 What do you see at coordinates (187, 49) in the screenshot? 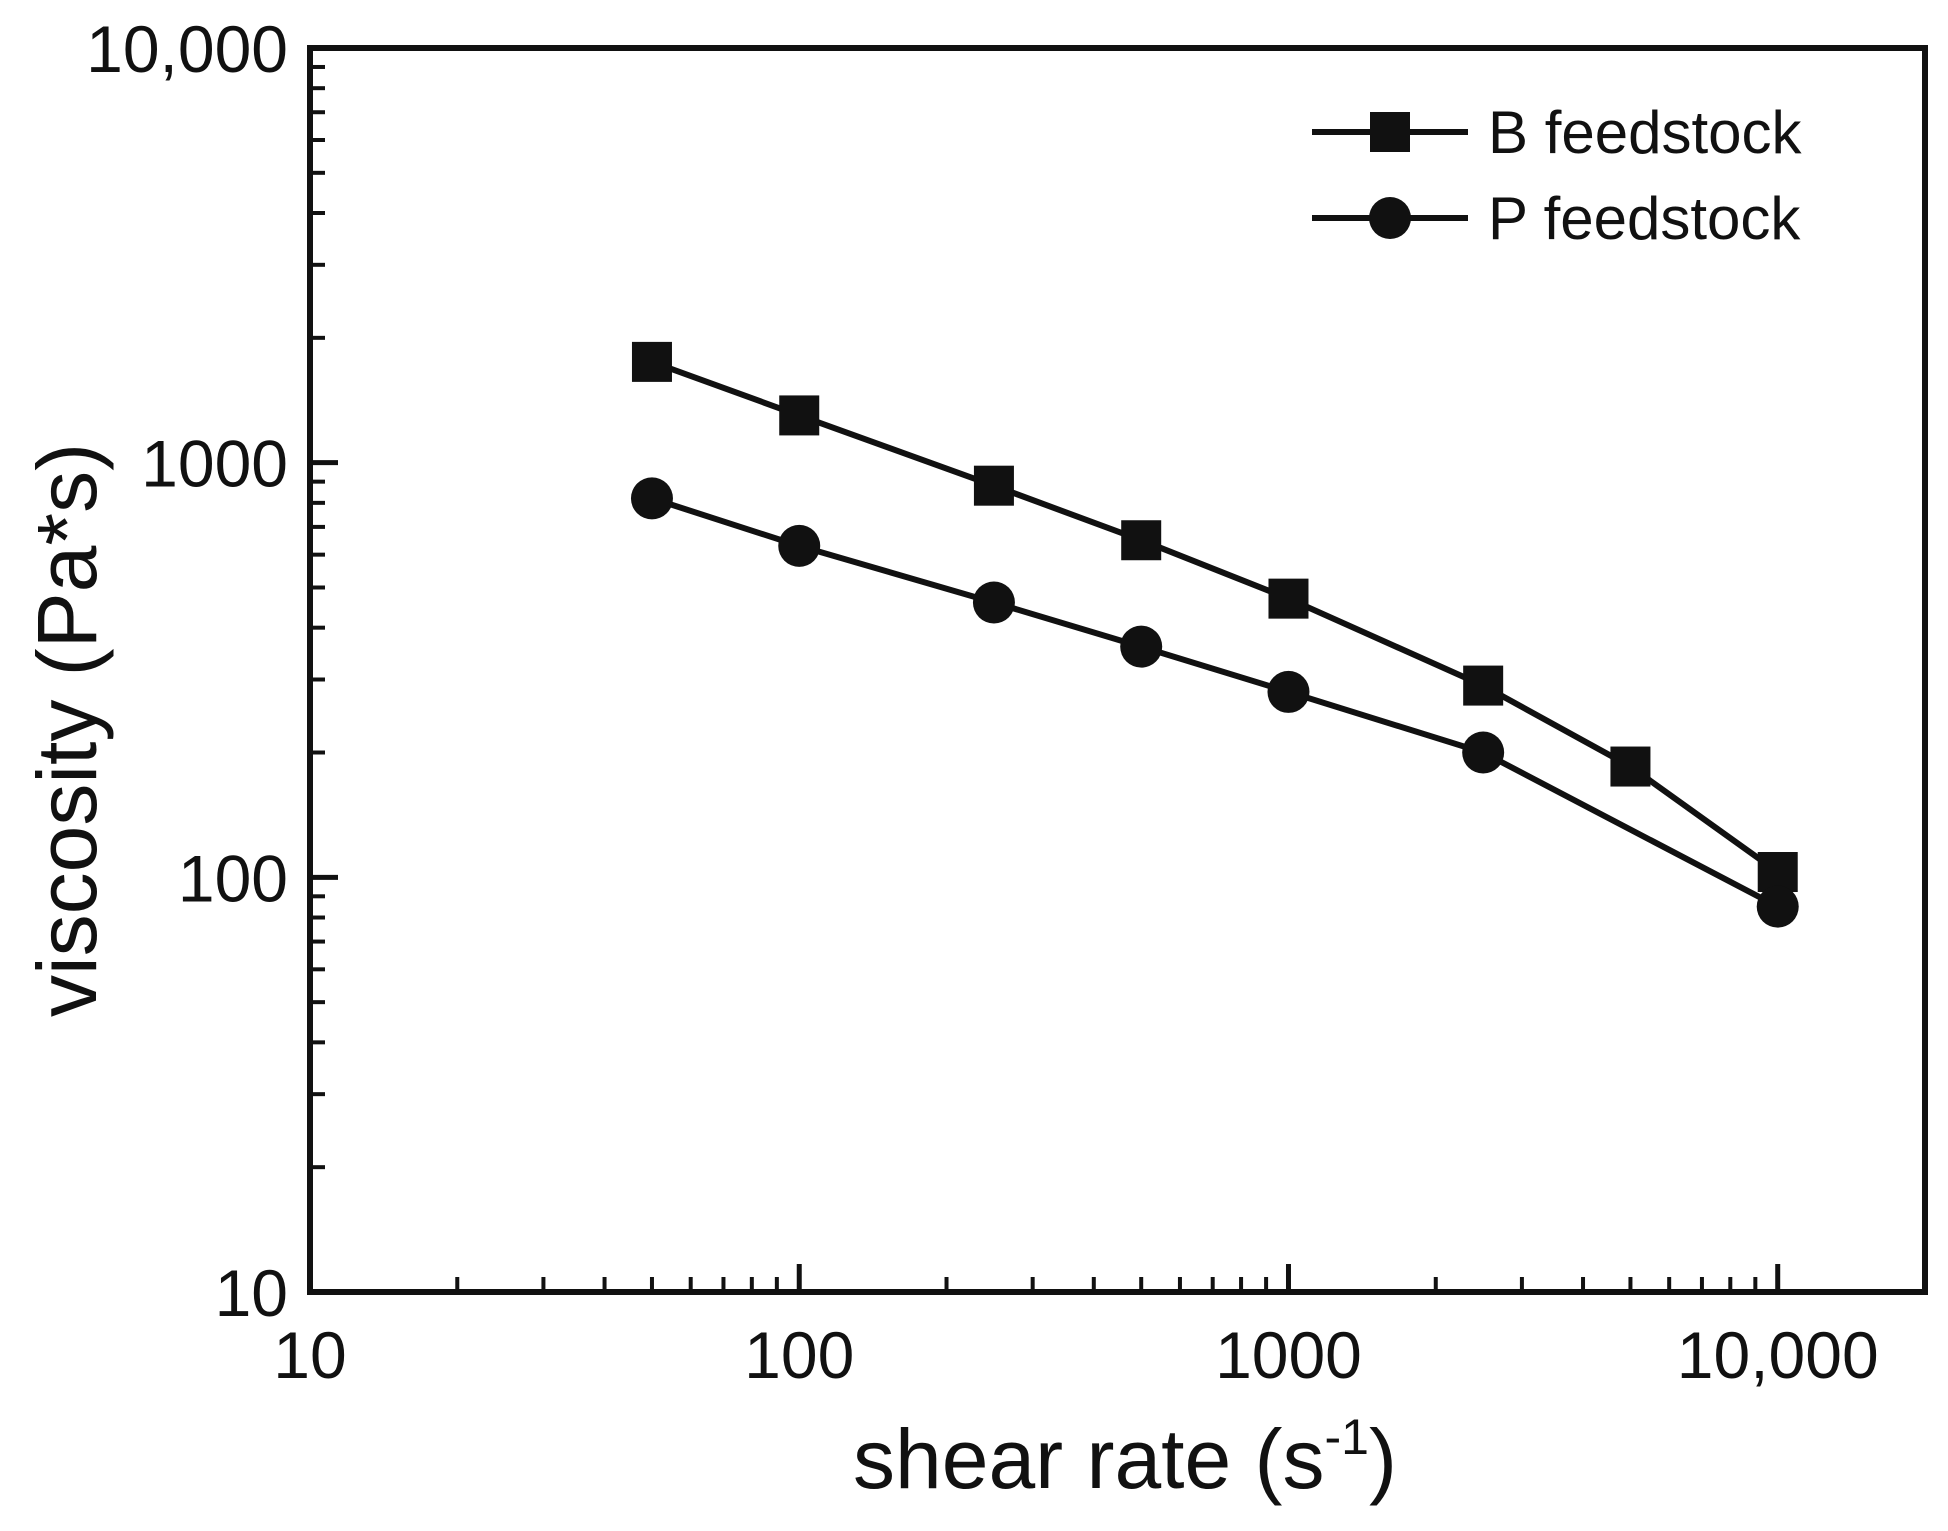
I see `y-tick-label: 10,000` at bounding box center [187, 49].